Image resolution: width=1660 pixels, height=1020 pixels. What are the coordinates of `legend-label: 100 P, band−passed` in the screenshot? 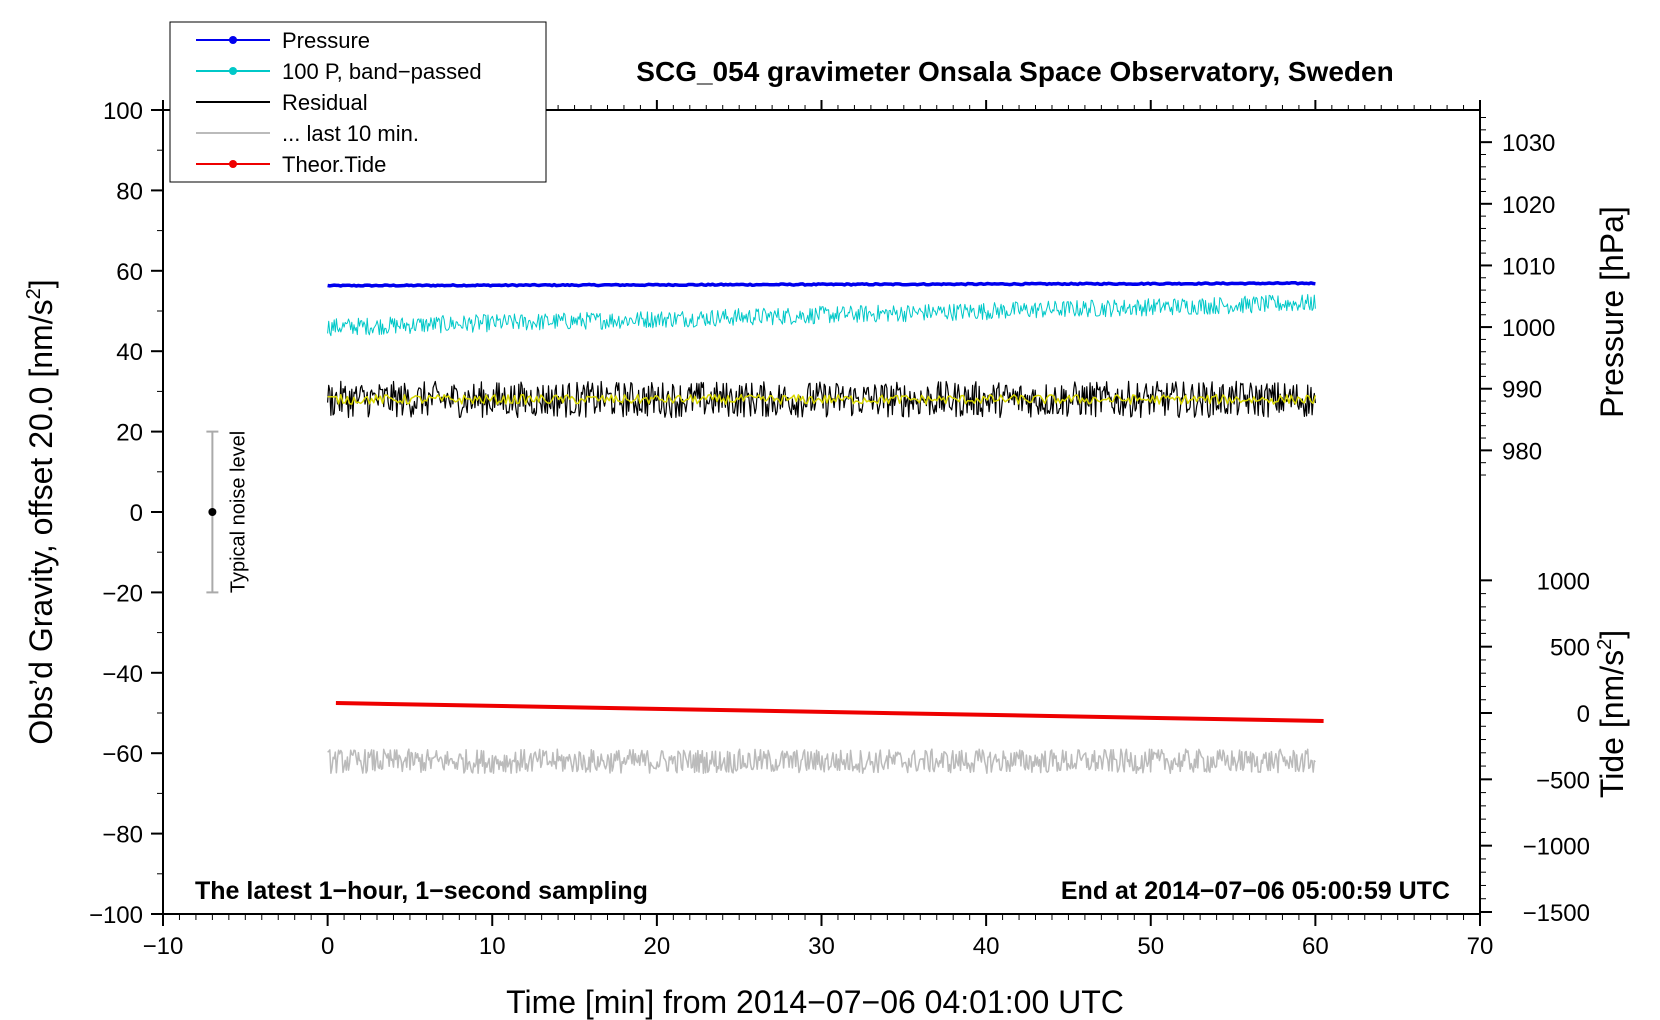 It's located at (382, 71).